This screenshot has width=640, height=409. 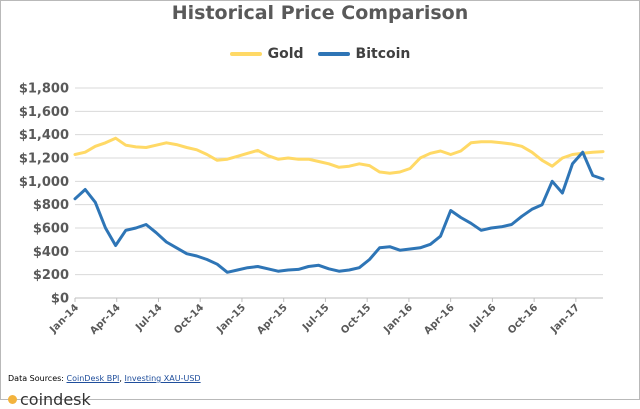 I want to click on legend-label-gold: Gold, so click(x=285, y=54).